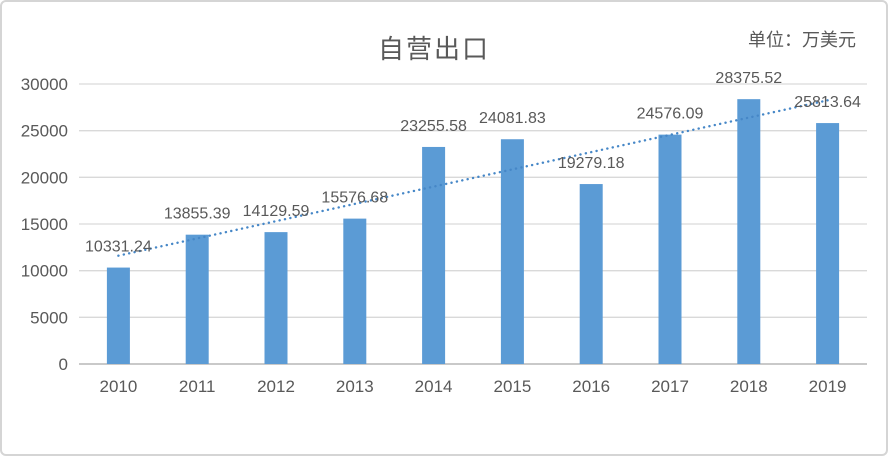 The height and width of the screenshot is (458, 888). What do you see at coordinates (433, 126) in the screenshot?
I see `data-label: 23255.58` at bounding box center [433, 126].